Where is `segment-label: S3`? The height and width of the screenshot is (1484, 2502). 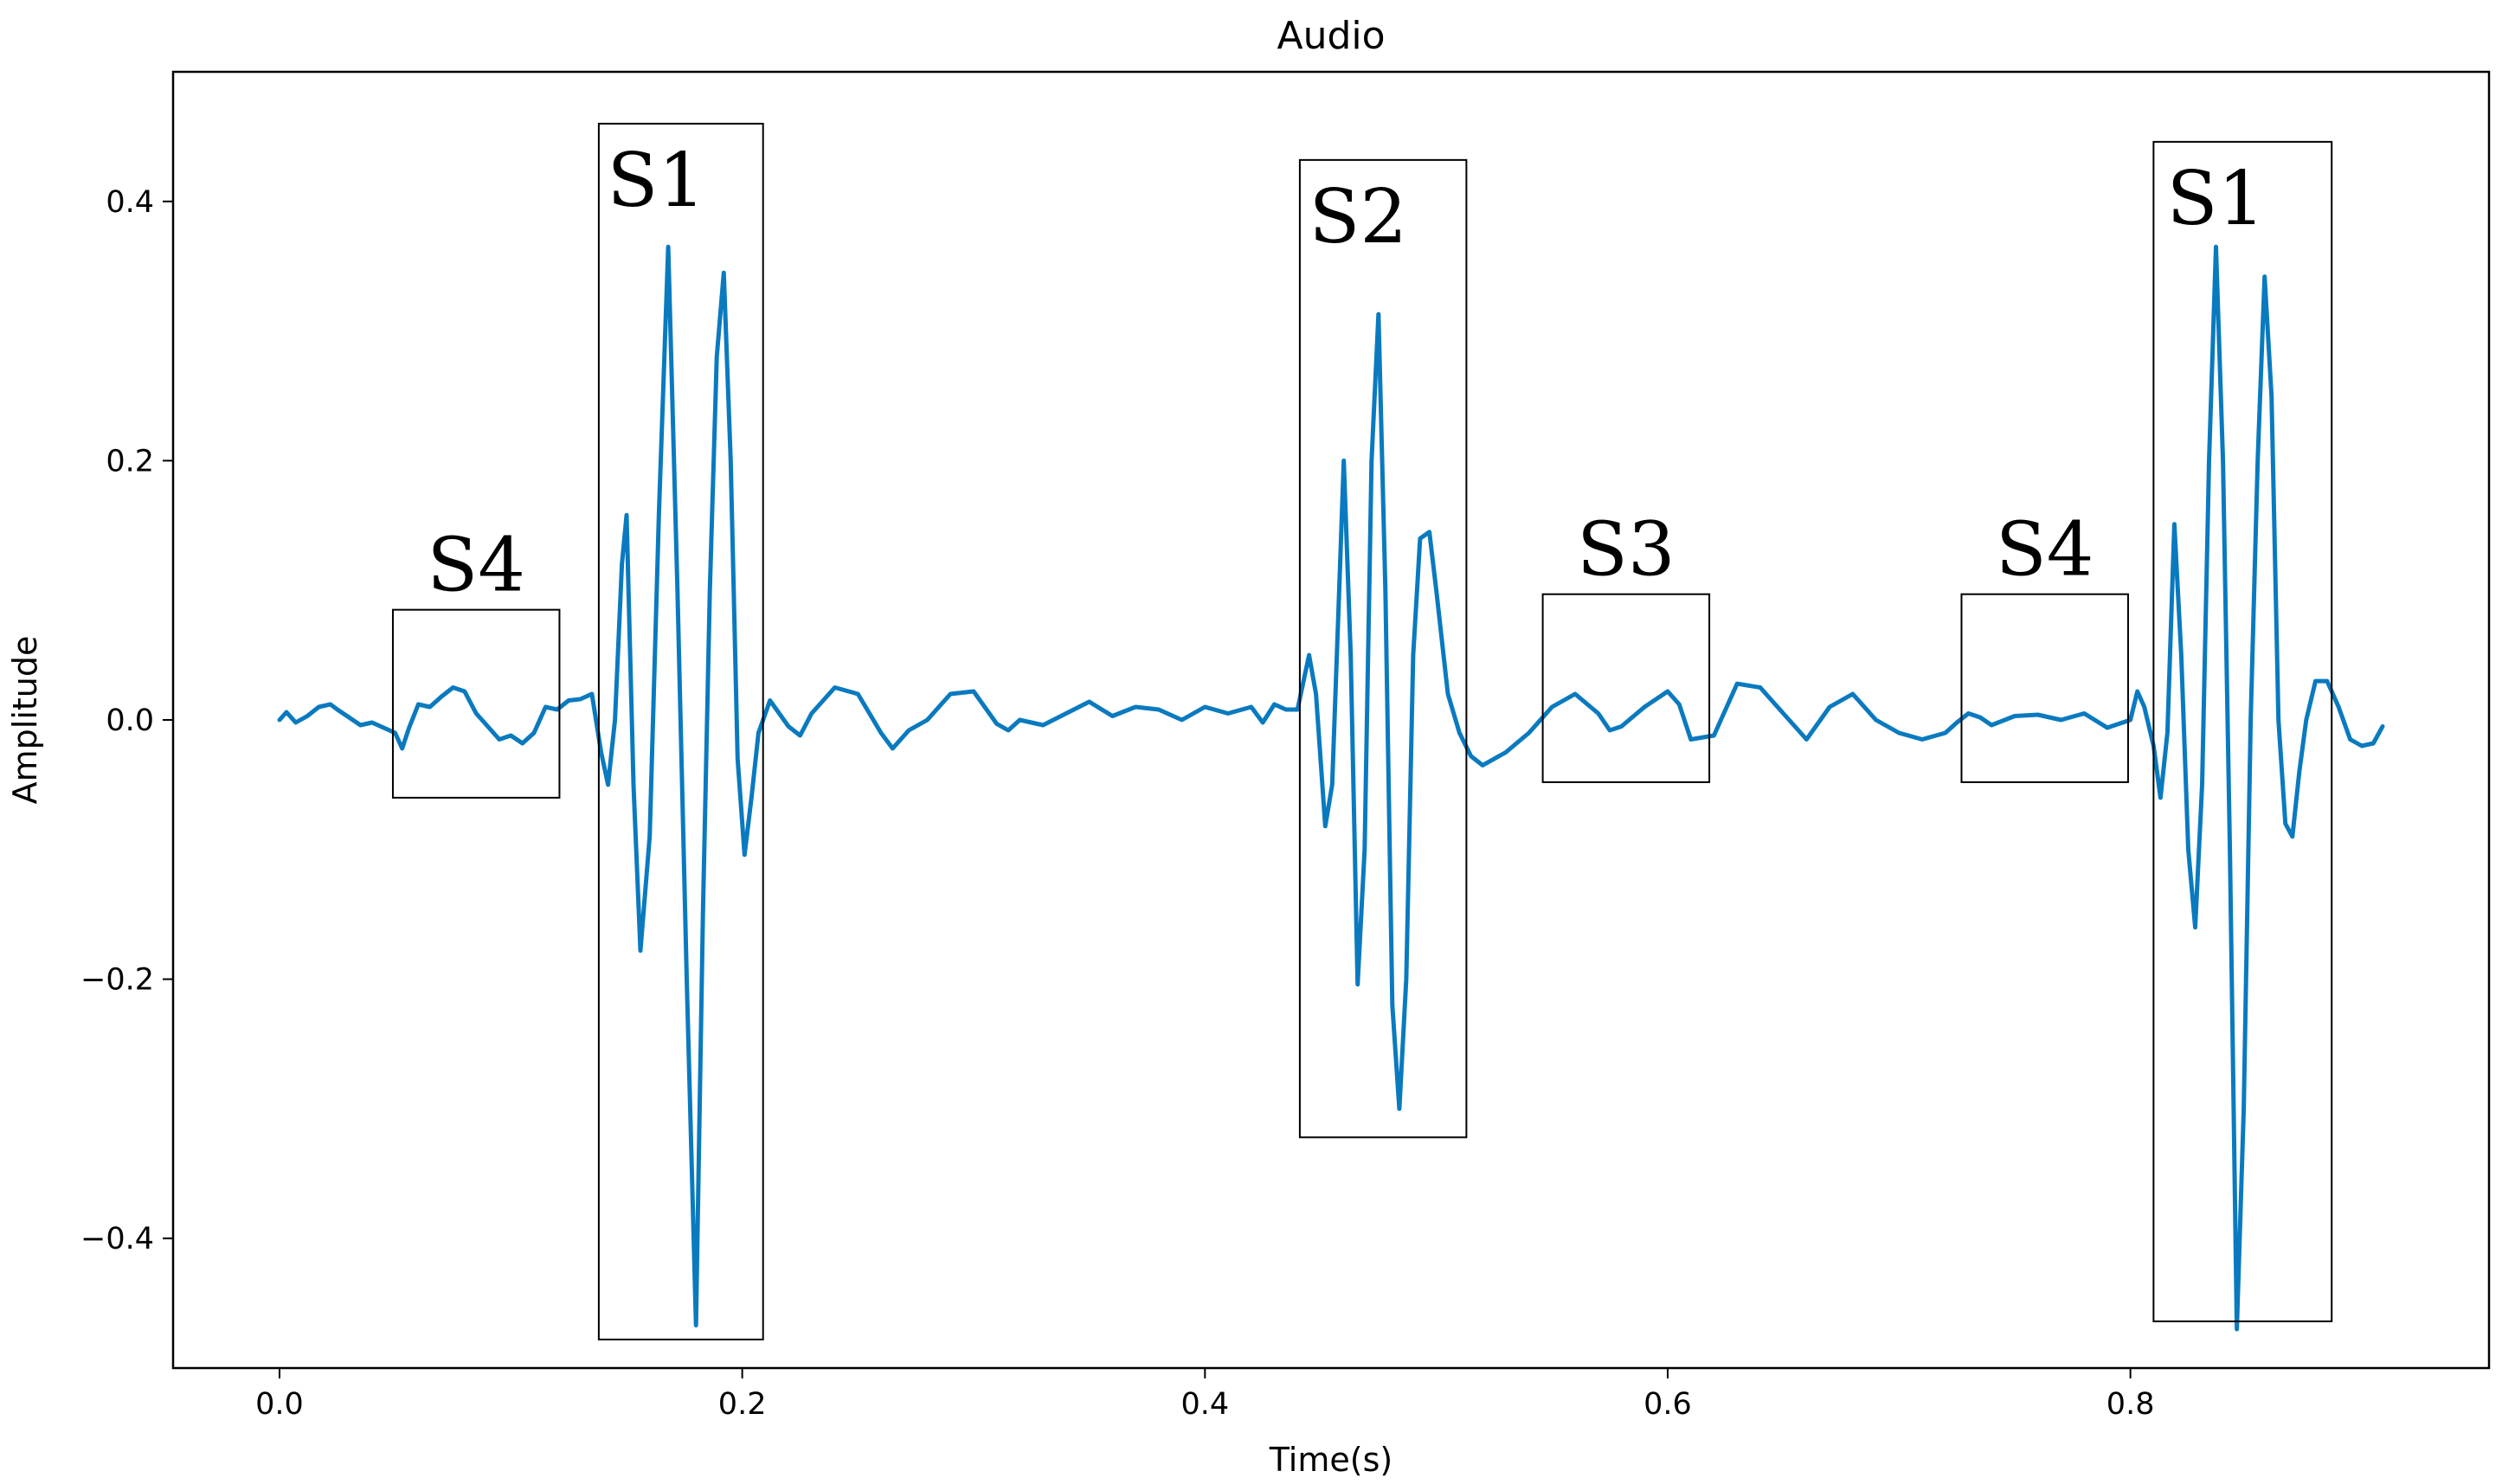 segment-label: S3 is located at coordinates (1626, 550).